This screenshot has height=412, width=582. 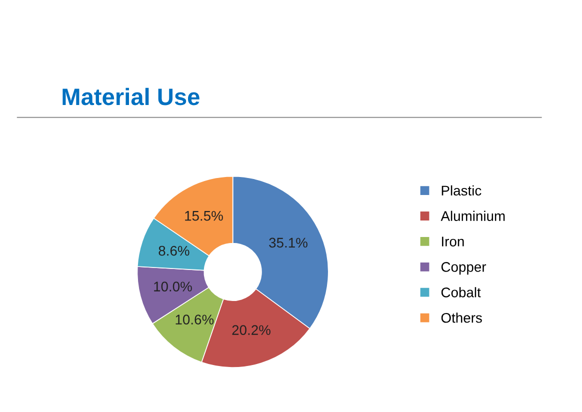 I want to click on data-label: 10.0%, so click(x=173, y=287).